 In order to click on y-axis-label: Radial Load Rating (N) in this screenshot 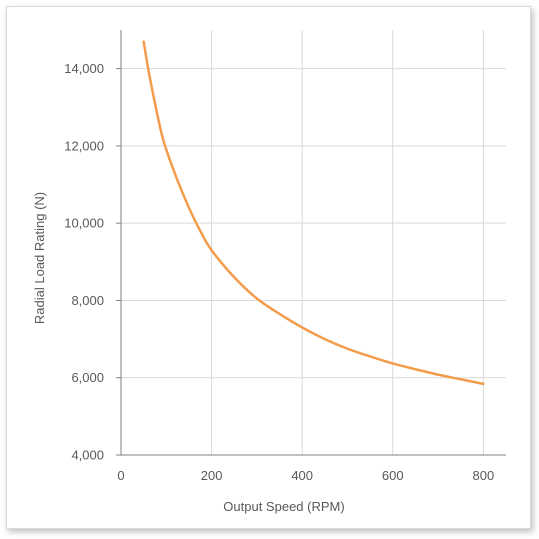, I will do `click(39, 258)`.